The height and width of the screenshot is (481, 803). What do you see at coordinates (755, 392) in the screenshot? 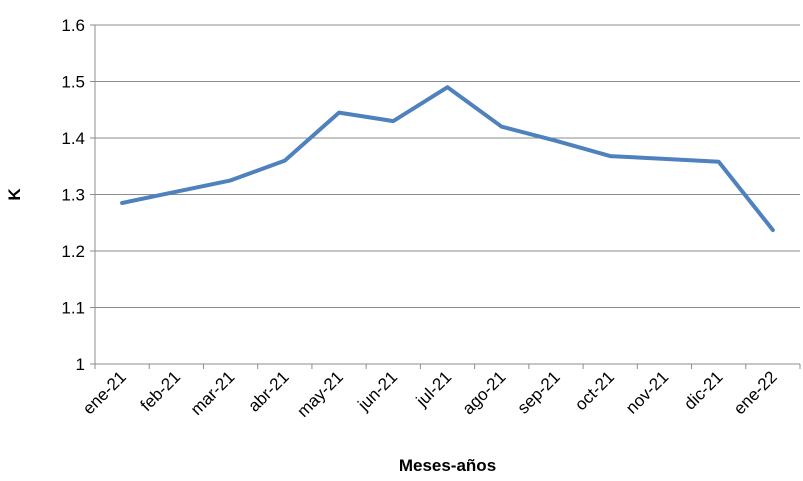
I see `x-tick-label: ene-22` at bounding box center [755, 392].